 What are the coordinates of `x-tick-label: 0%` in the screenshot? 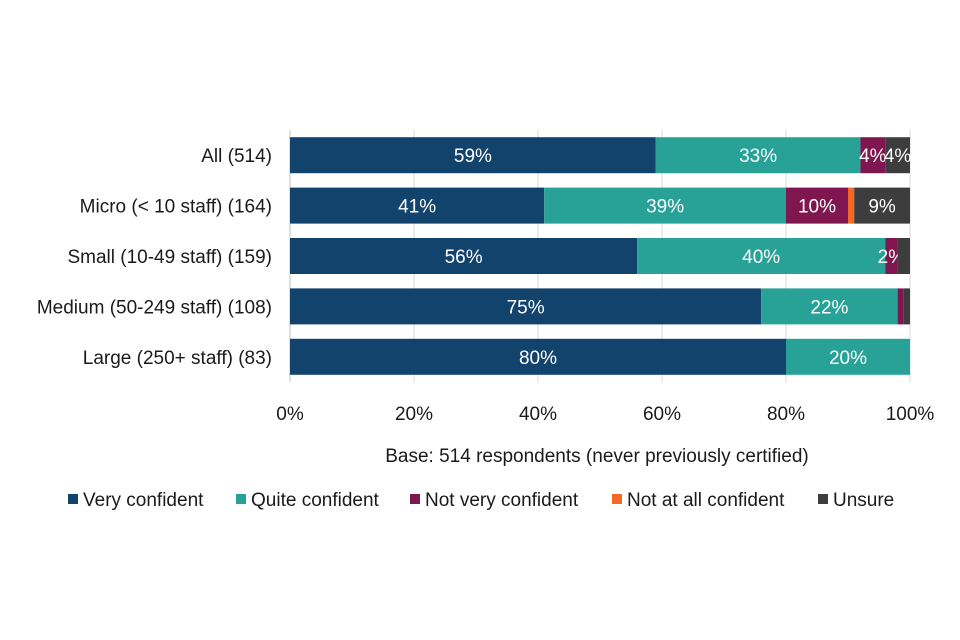 It's located at (290, 414).